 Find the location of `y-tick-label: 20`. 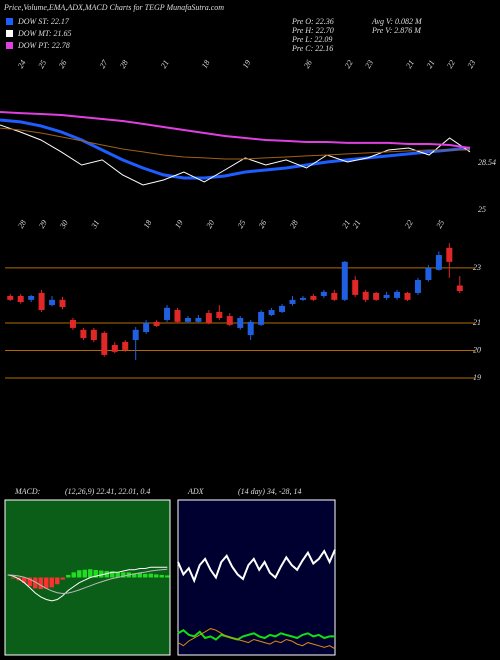

y-tick-label: 20 is located at coordinates (477, 349).